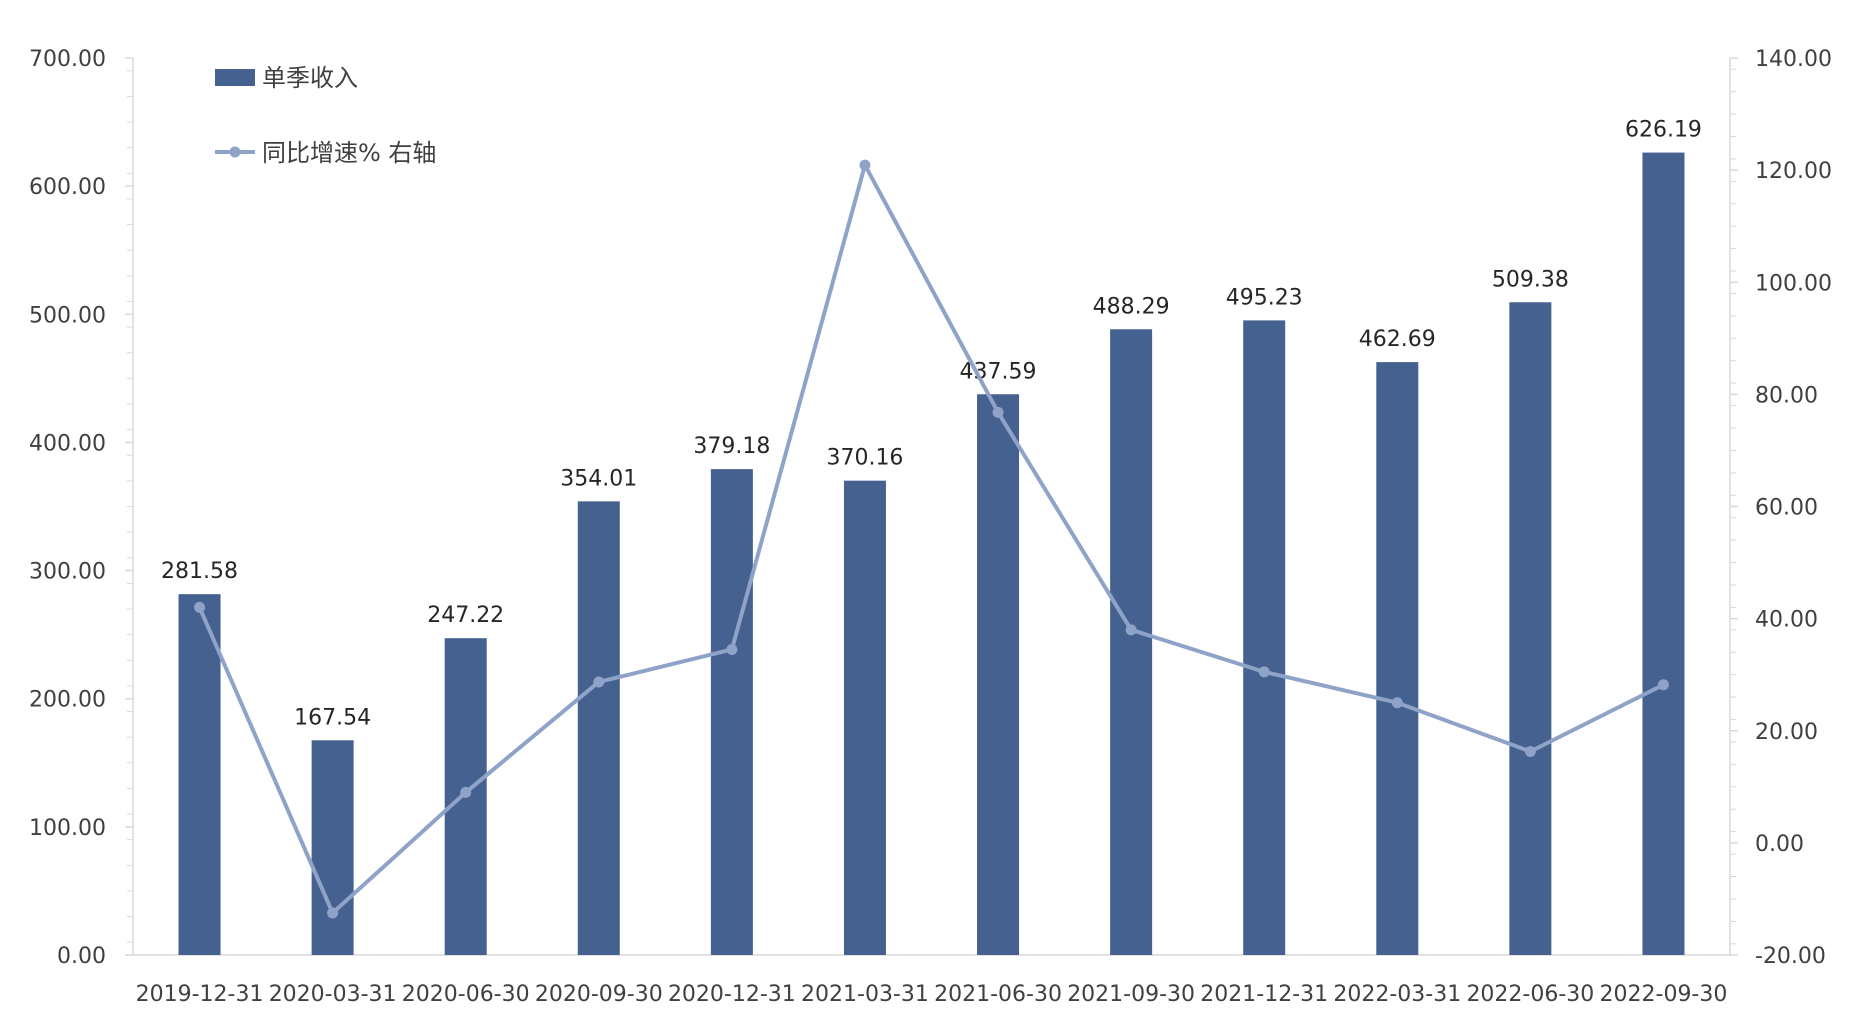  What do you see at coordinates (732, 994) in the screenshot?
I see `x-tick-label: 2020-12-31` at bounding box center [732, 994].